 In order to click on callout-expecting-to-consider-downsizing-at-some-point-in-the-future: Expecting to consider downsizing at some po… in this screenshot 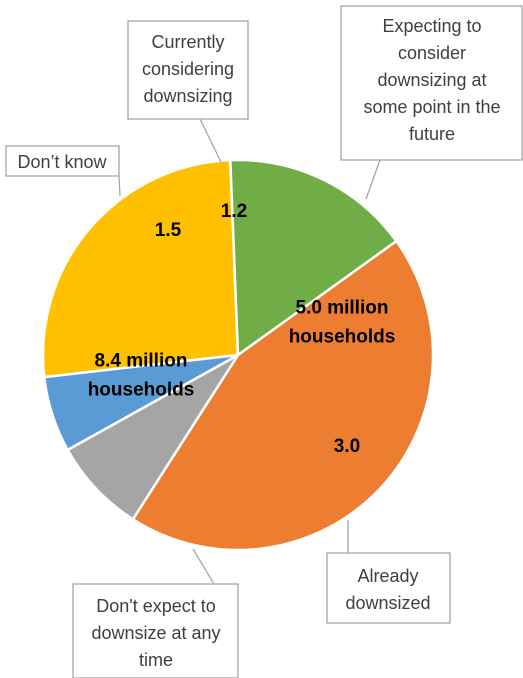, I will do `click(431, 102)`.